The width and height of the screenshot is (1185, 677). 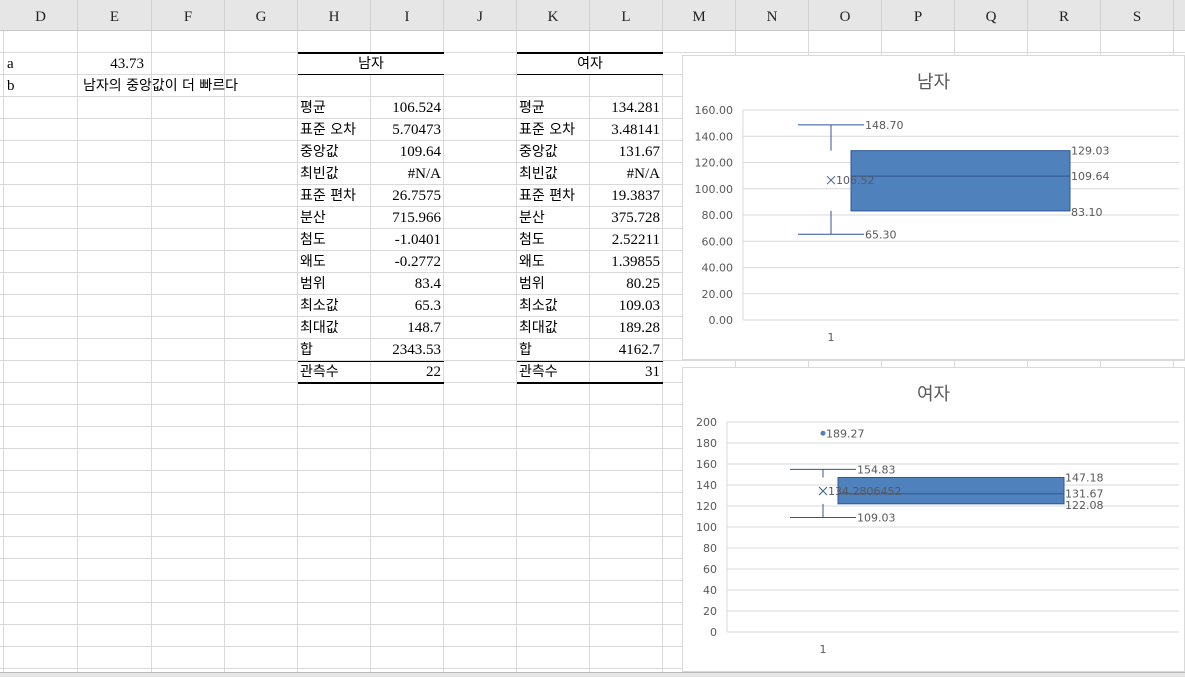 I want to click on stat-value: 1.39855, so click(x=635, y=262).